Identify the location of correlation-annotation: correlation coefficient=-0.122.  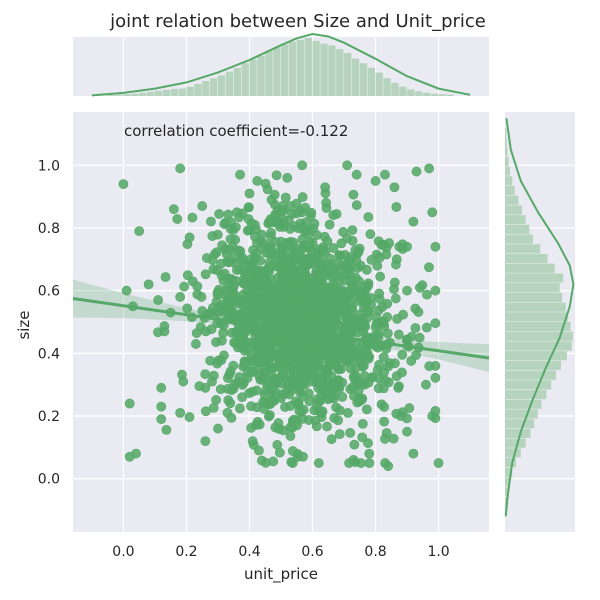
(236, 131).